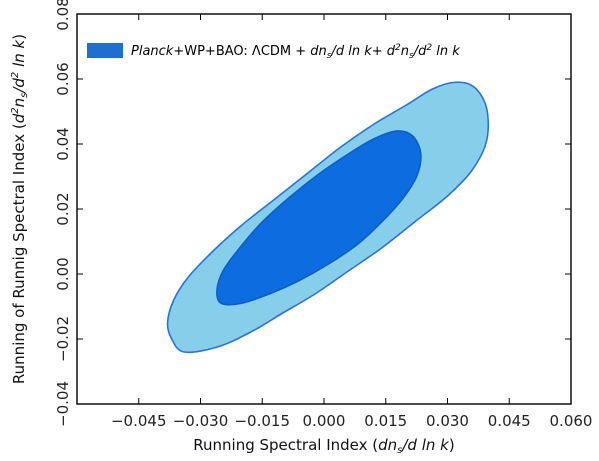 The height and width of the screenshot is (461, 599). Describe the element at coordinates (387, 445) in the screenshot. I see `x-axis-label-dn: dn` at that location.